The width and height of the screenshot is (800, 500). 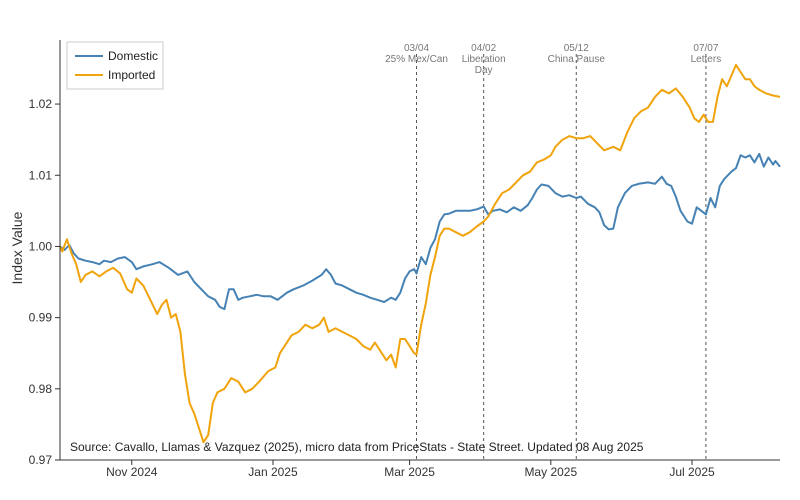 What do you see at coordinates (41, 175) in the screenshot?
I see `y-tick-label: 1.01` at bounding box center [41, 175].